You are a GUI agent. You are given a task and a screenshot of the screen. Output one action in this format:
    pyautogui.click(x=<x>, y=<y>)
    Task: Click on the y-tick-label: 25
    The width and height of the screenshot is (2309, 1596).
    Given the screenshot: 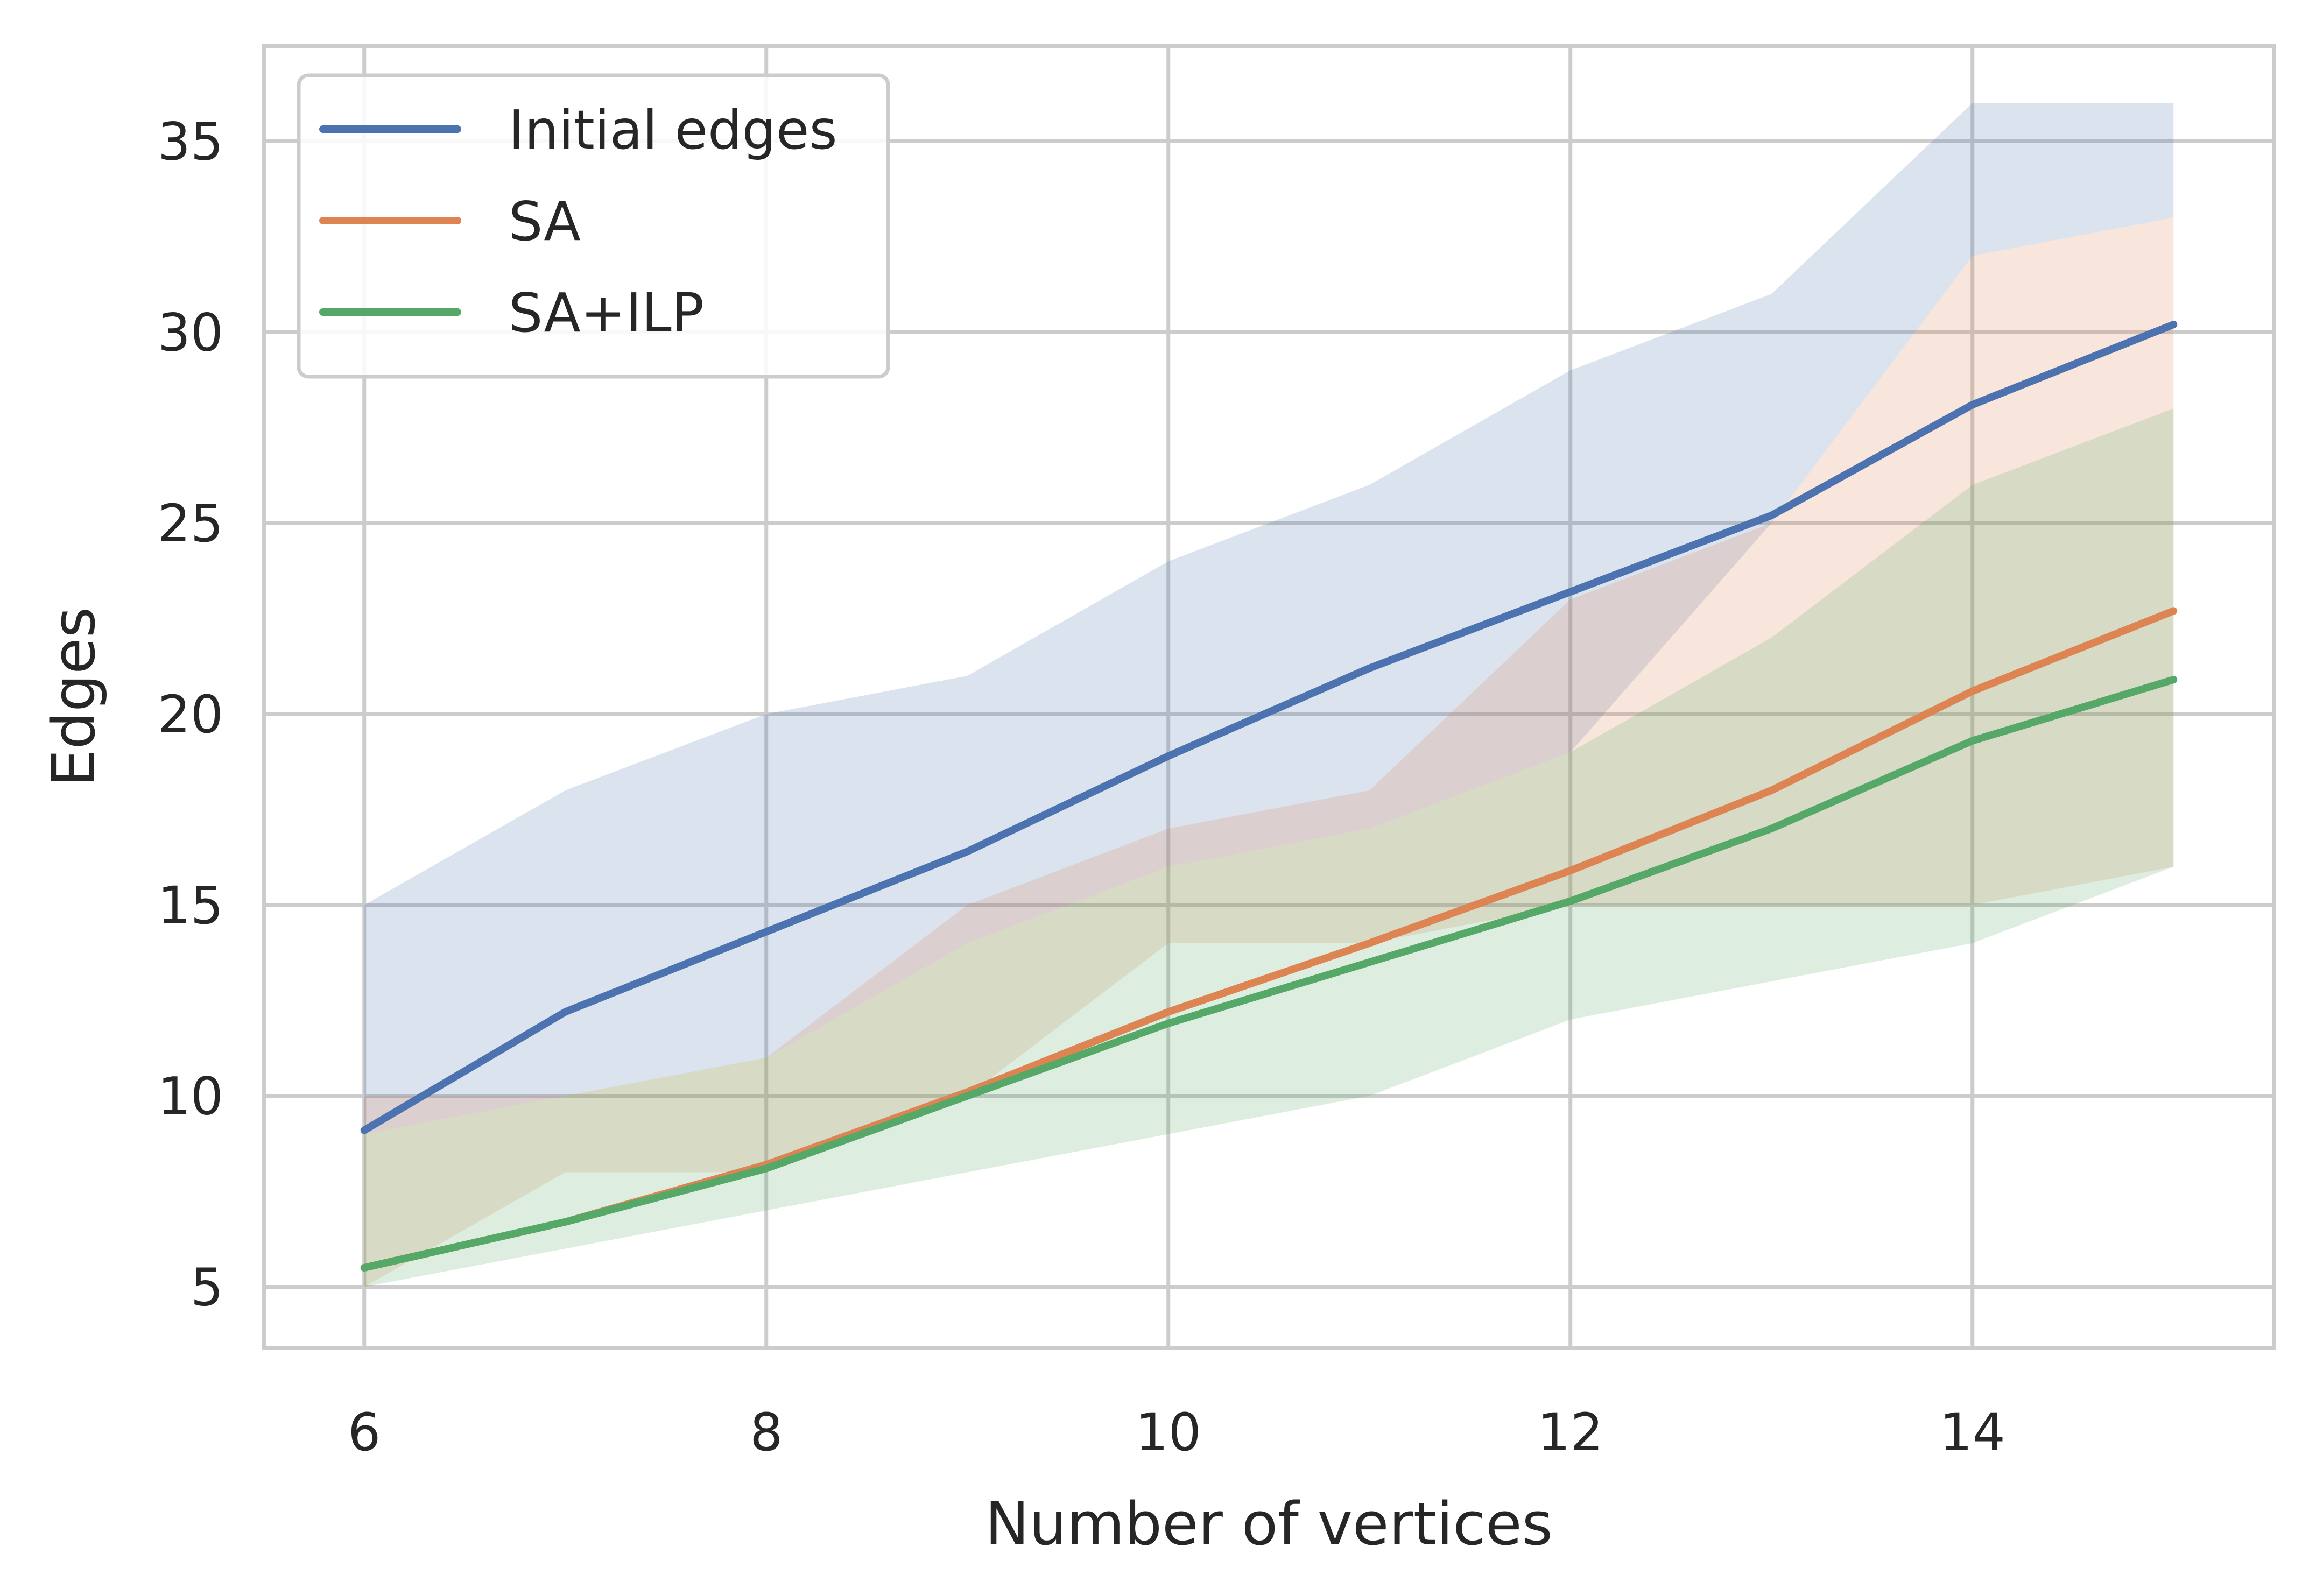 What is the action you would take?
    pyautogui.click(x=190, y=523)
    